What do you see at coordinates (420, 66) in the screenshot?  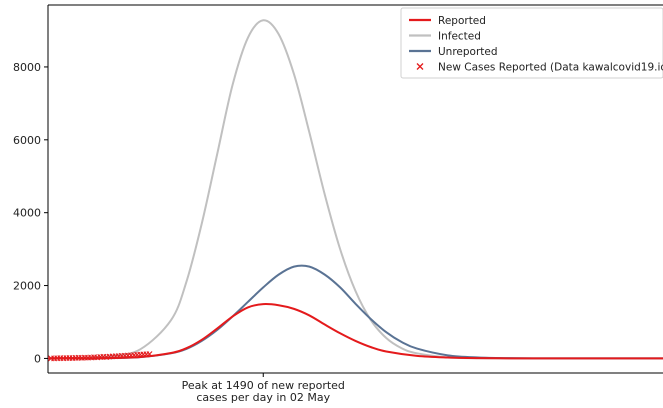 I see `legend-x-marker` at bounding box center [420, 66].